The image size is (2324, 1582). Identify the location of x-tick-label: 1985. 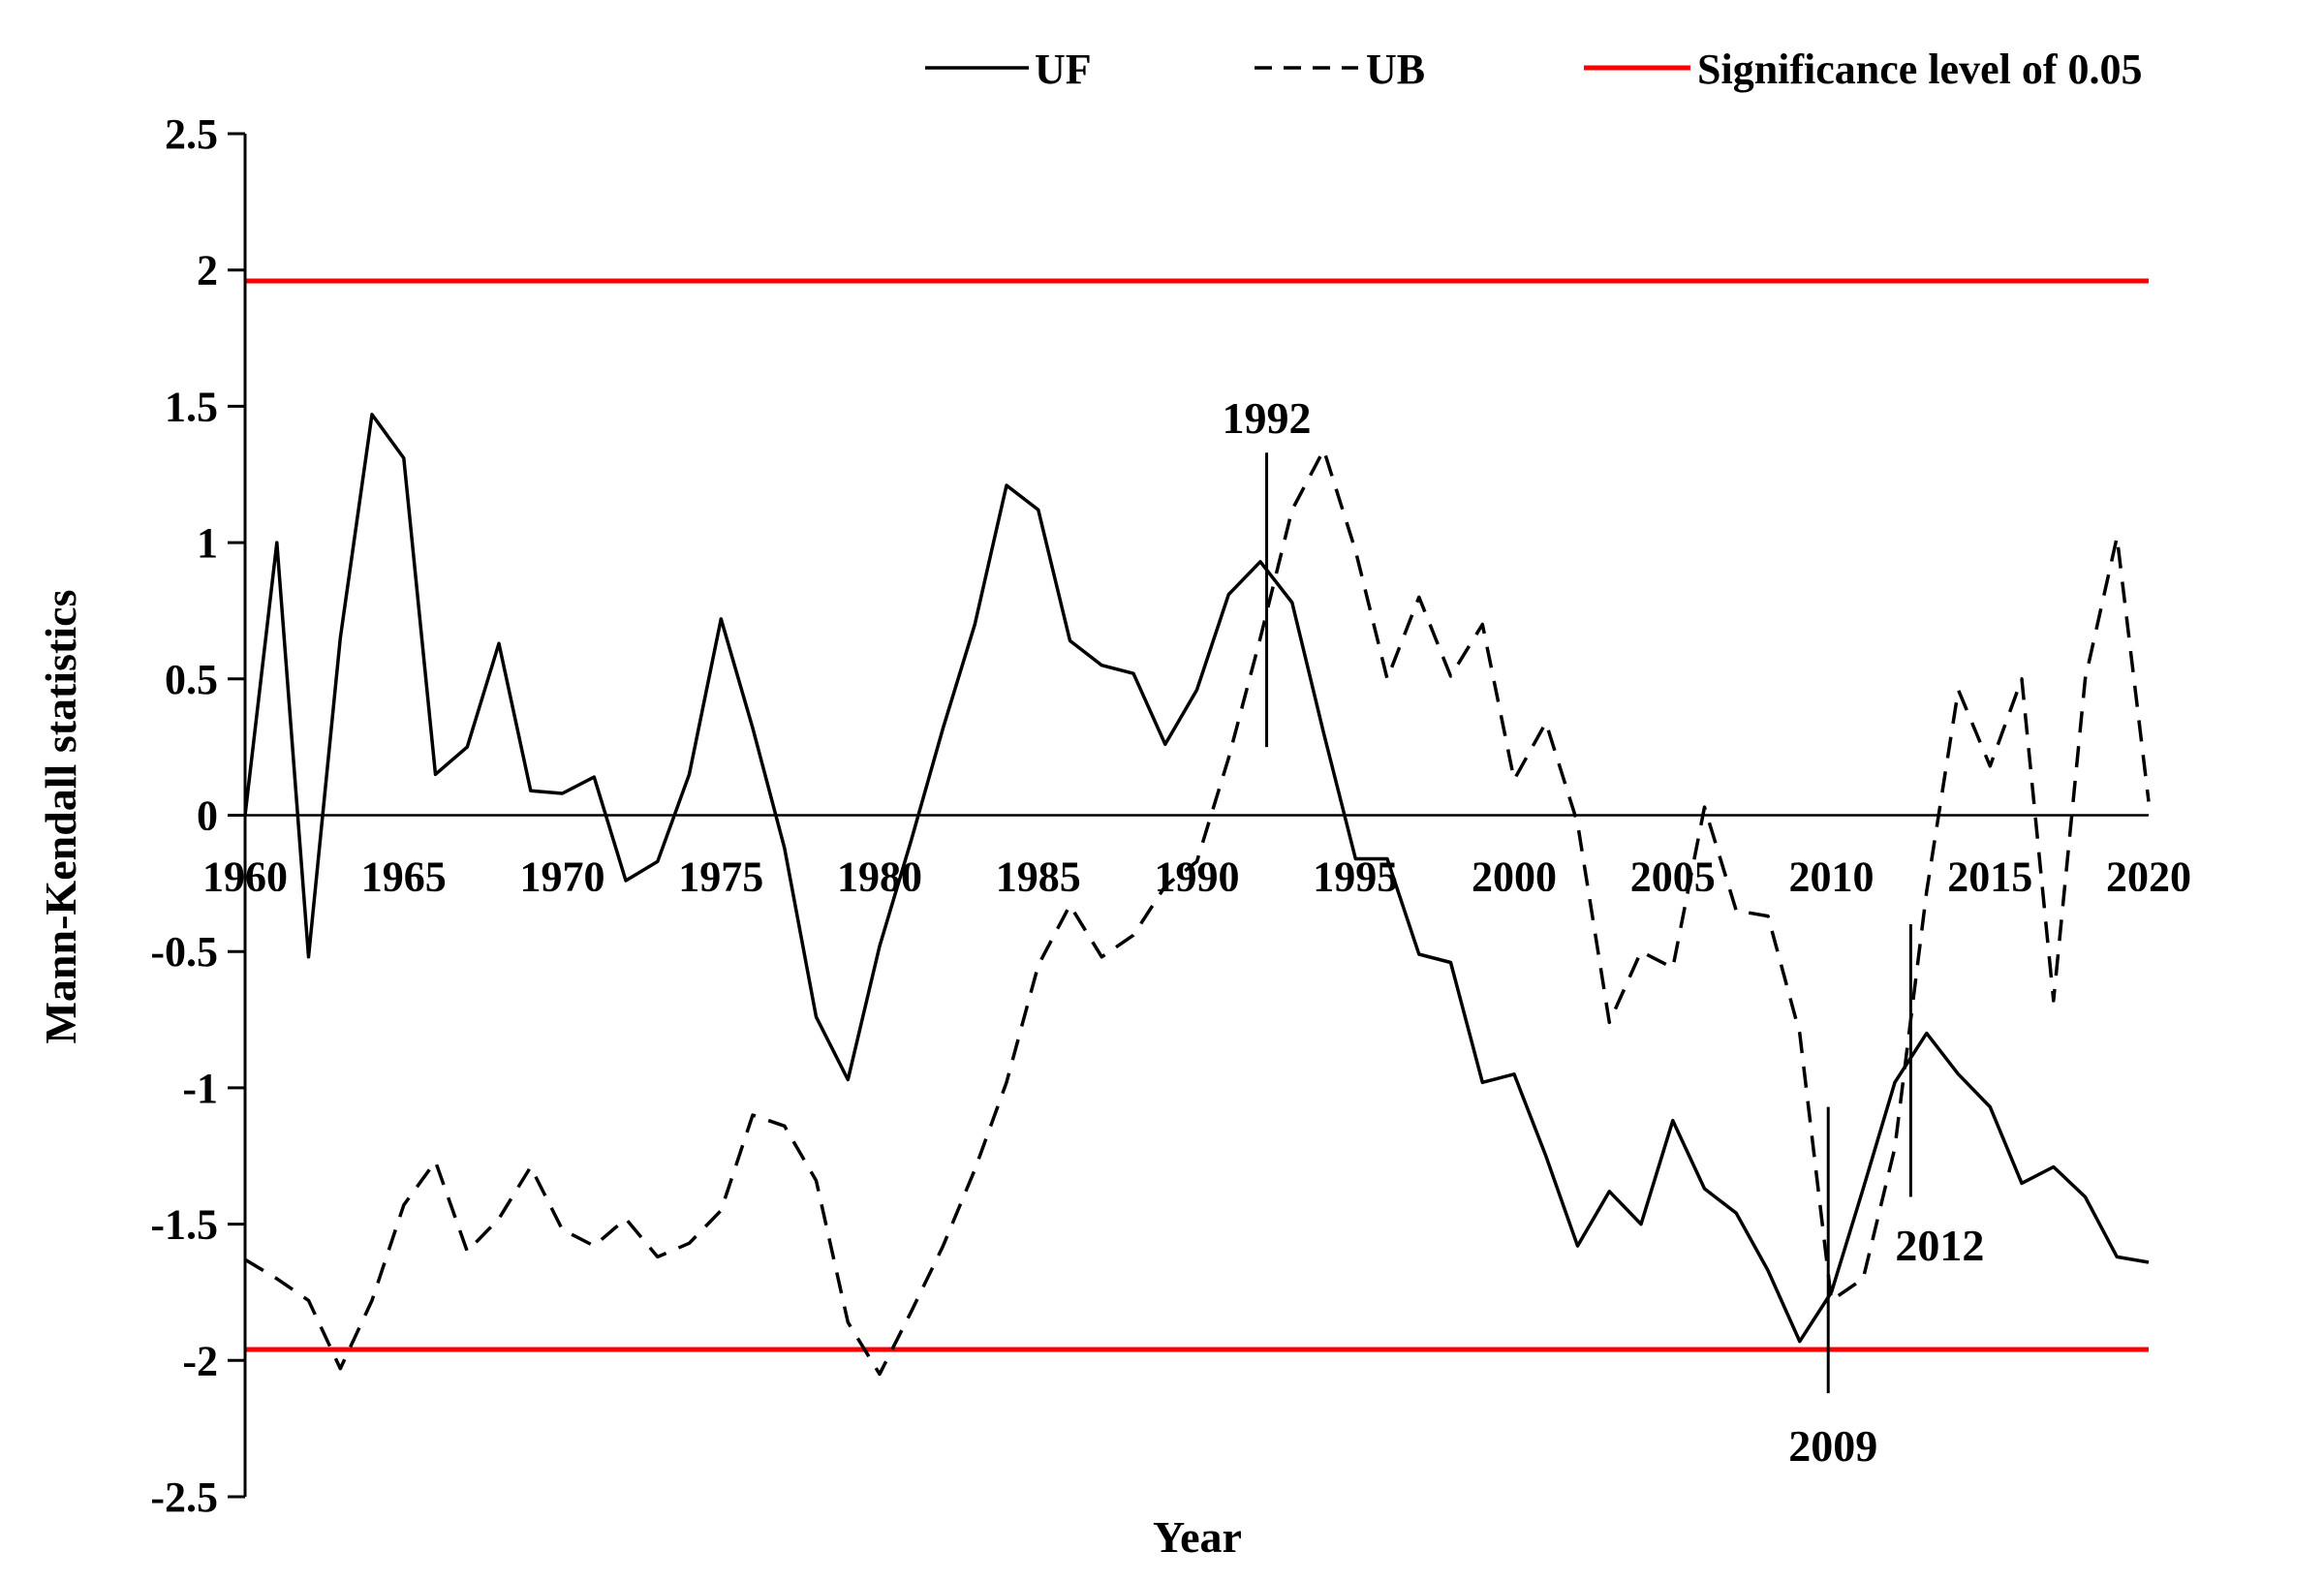
(1038, 877).